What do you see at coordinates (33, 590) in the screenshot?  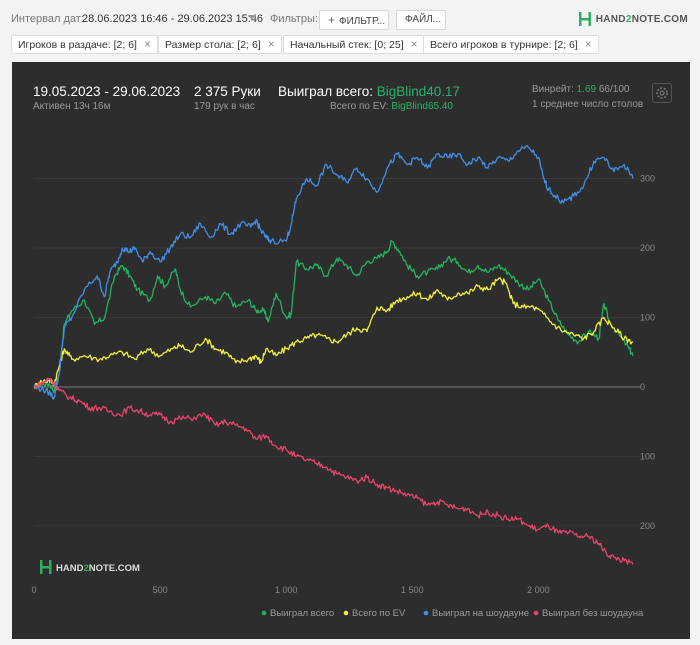 I see `x-tick-label: 0` at bounding box center [33, 590].